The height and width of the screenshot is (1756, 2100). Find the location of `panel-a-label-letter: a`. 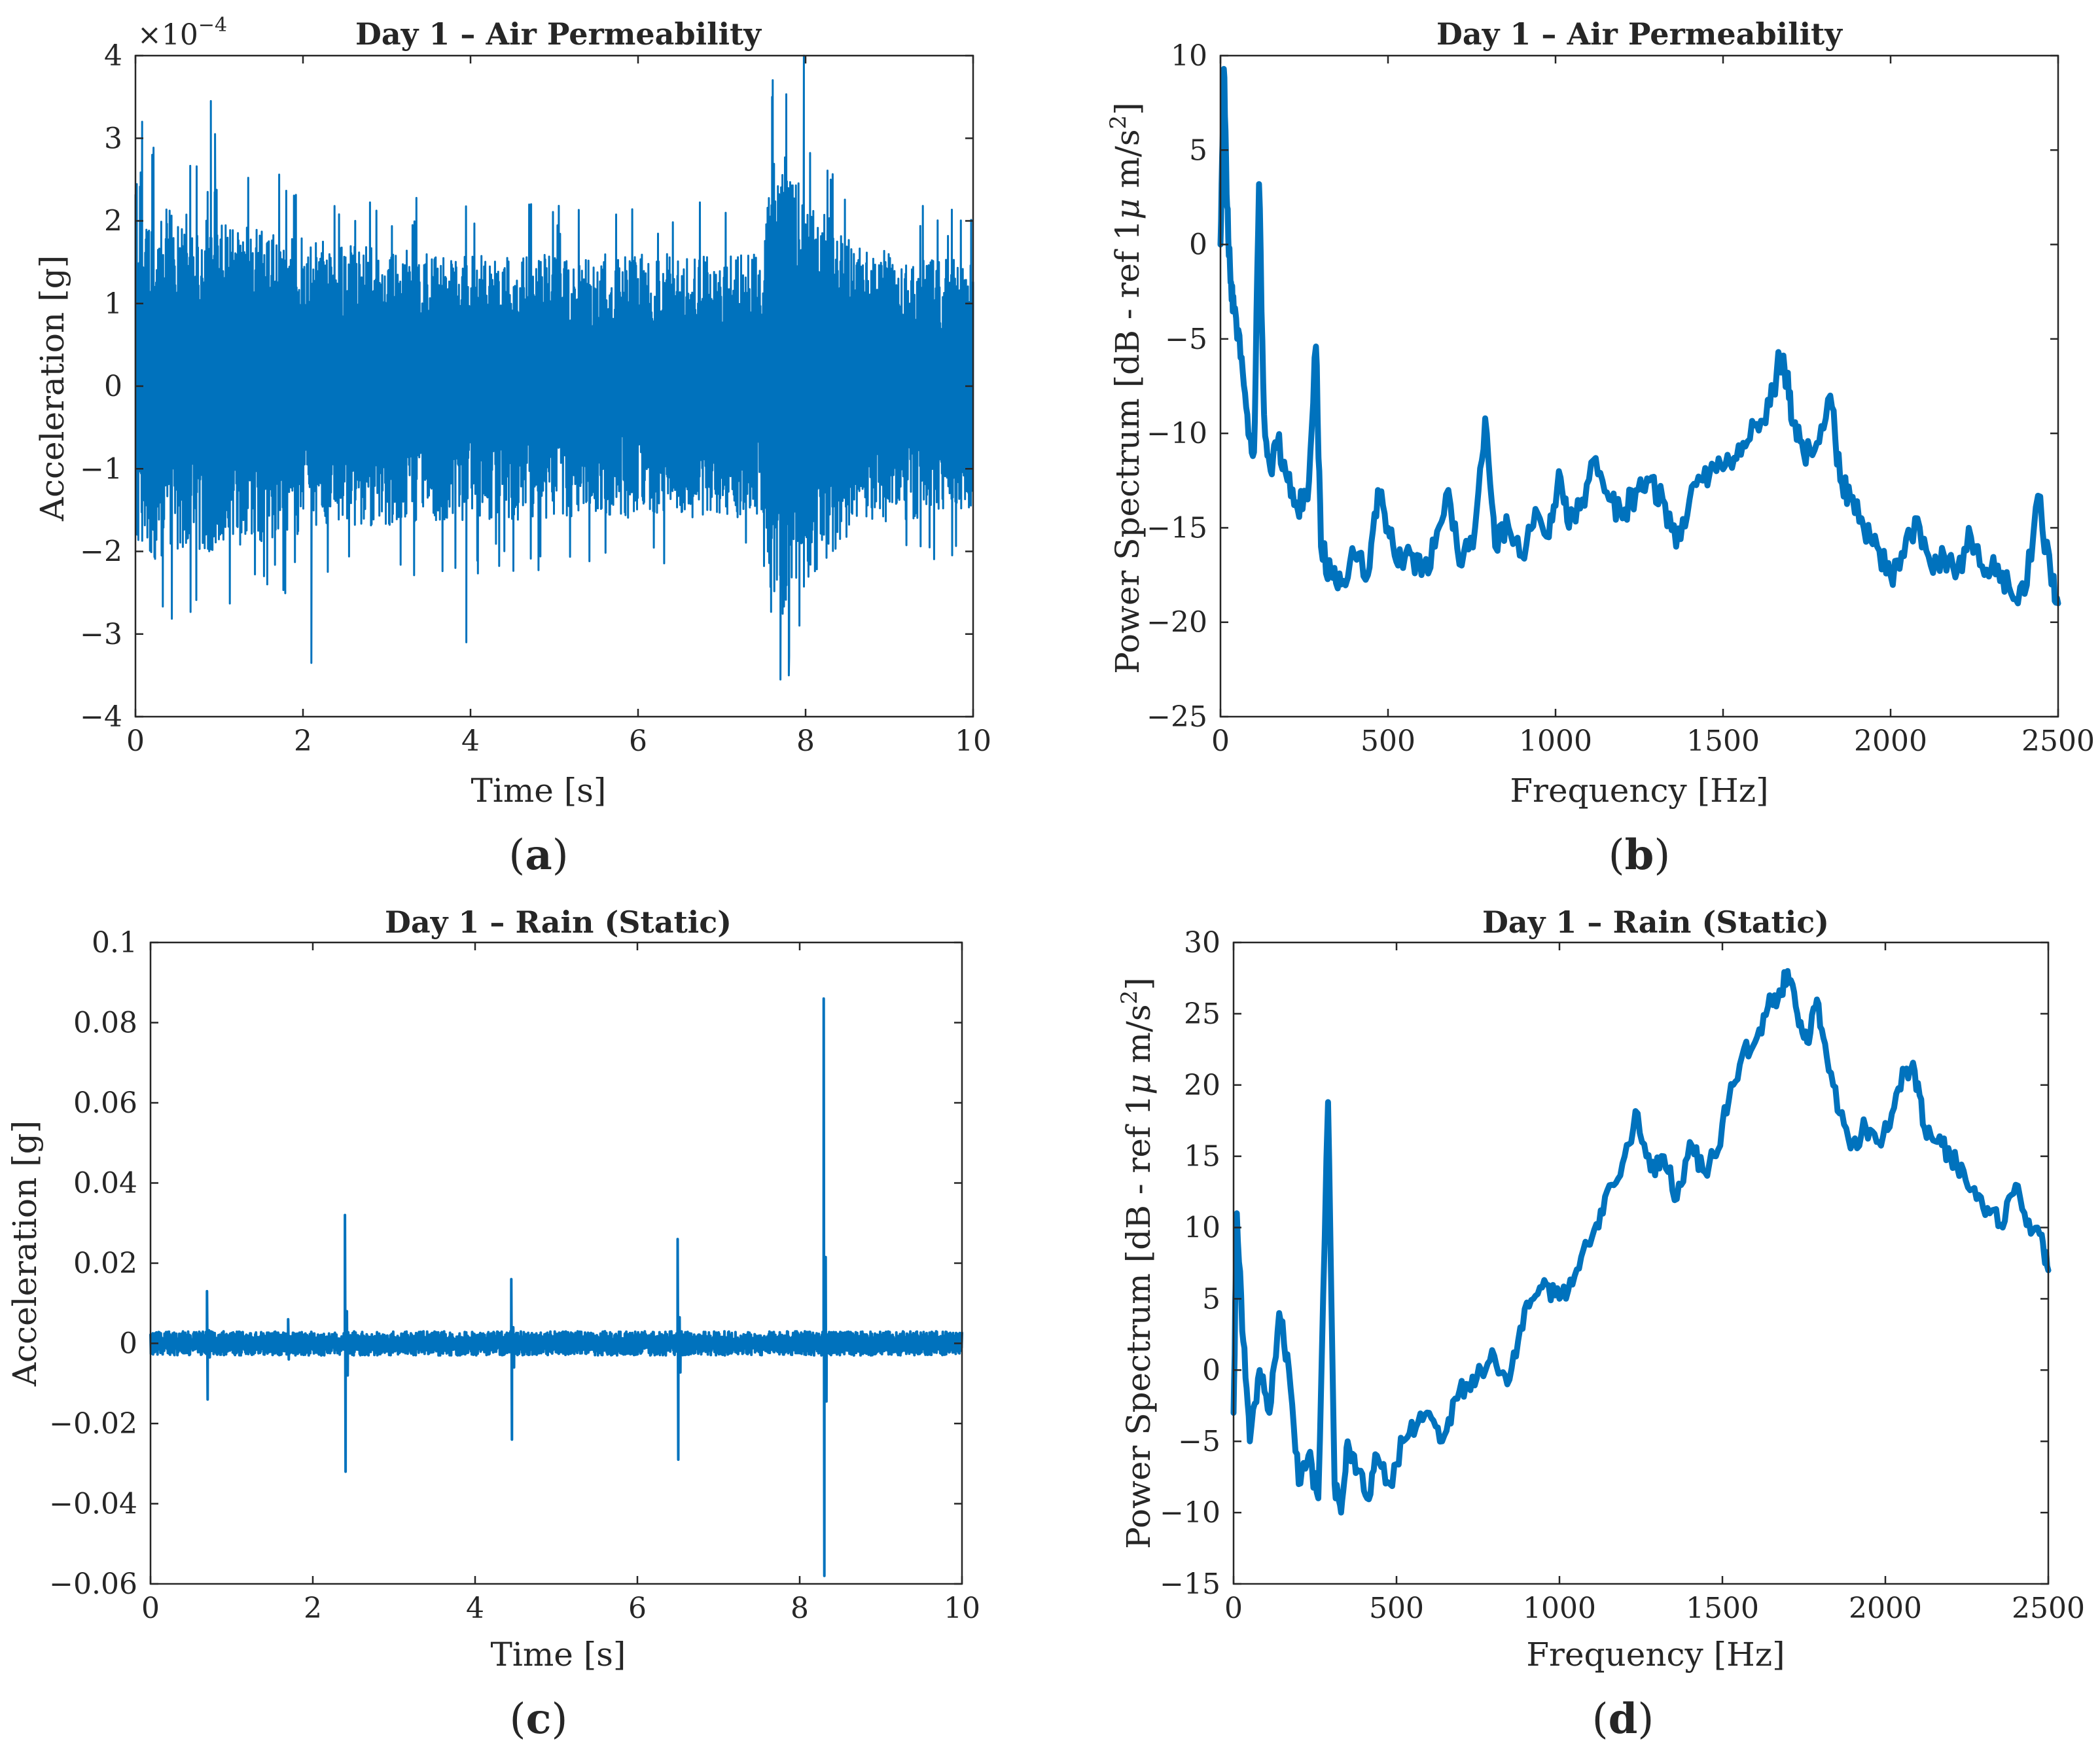

panel-a-label-letter: a is located at coordinates (538, 855).